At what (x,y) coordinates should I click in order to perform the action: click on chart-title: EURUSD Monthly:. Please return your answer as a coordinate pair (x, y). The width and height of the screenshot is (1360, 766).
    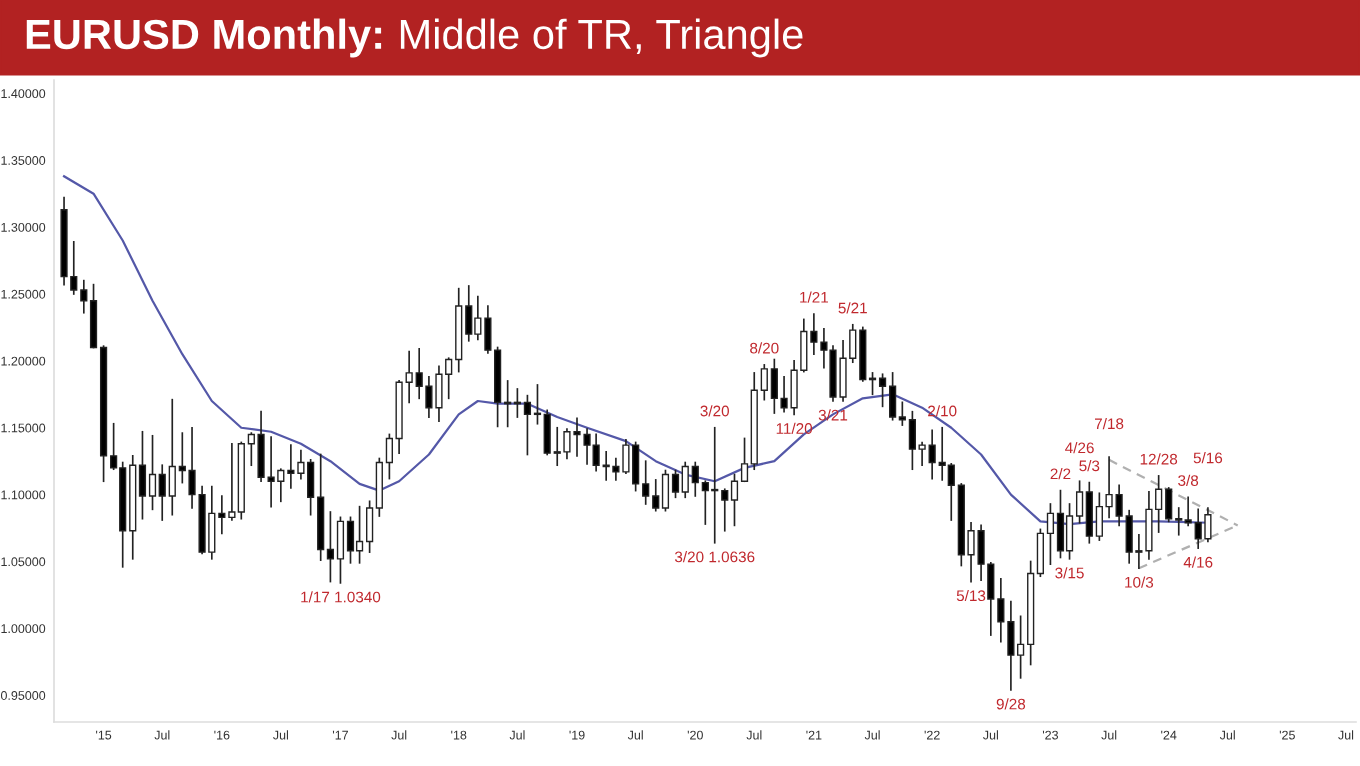
    Looking at the image, I should click on (204, 38).